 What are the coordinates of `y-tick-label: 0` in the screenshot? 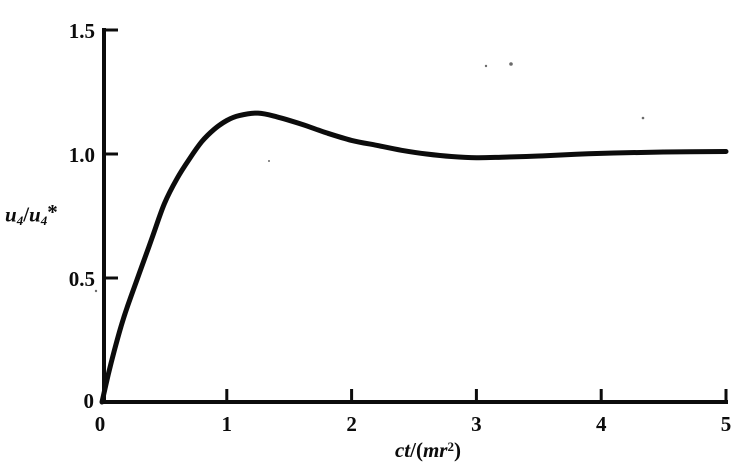 It's located at (89, 401).